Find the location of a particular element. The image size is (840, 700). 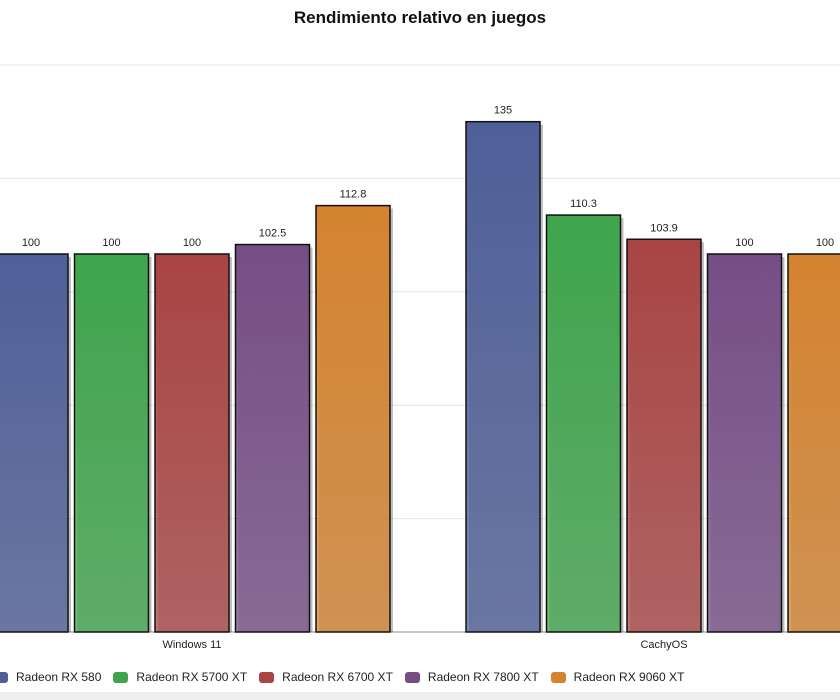

data-label: 102.5 is located at coordinates (273, 234).